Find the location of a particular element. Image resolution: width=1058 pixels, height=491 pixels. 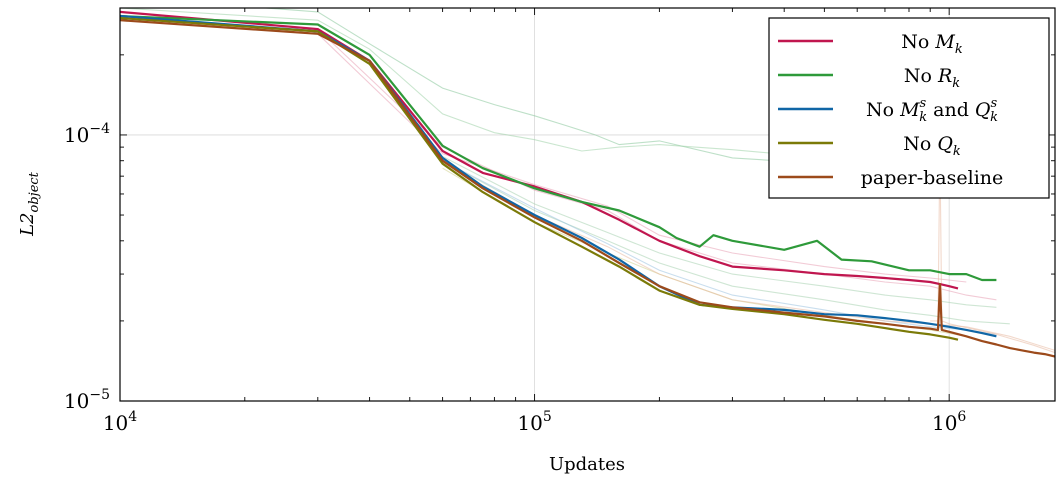

legend-label: No Rk is located at coordinates (932, 78).